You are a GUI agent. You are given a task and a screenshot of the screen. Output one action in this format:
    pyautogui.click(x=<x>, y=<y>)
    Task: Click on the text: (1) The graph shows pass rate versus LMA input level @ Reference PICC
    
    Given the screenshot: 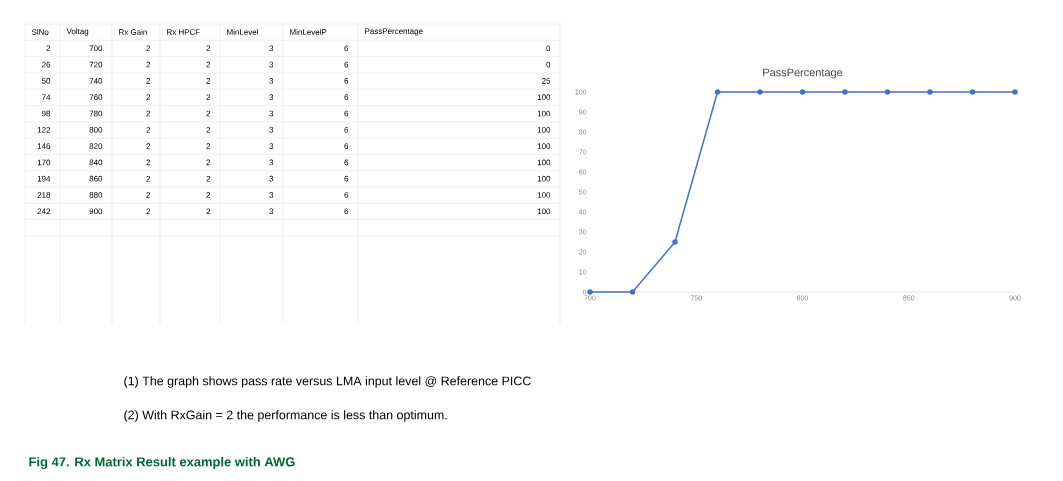 What is the action you would take?
    pyautogui.click(x=327, y=382)
    